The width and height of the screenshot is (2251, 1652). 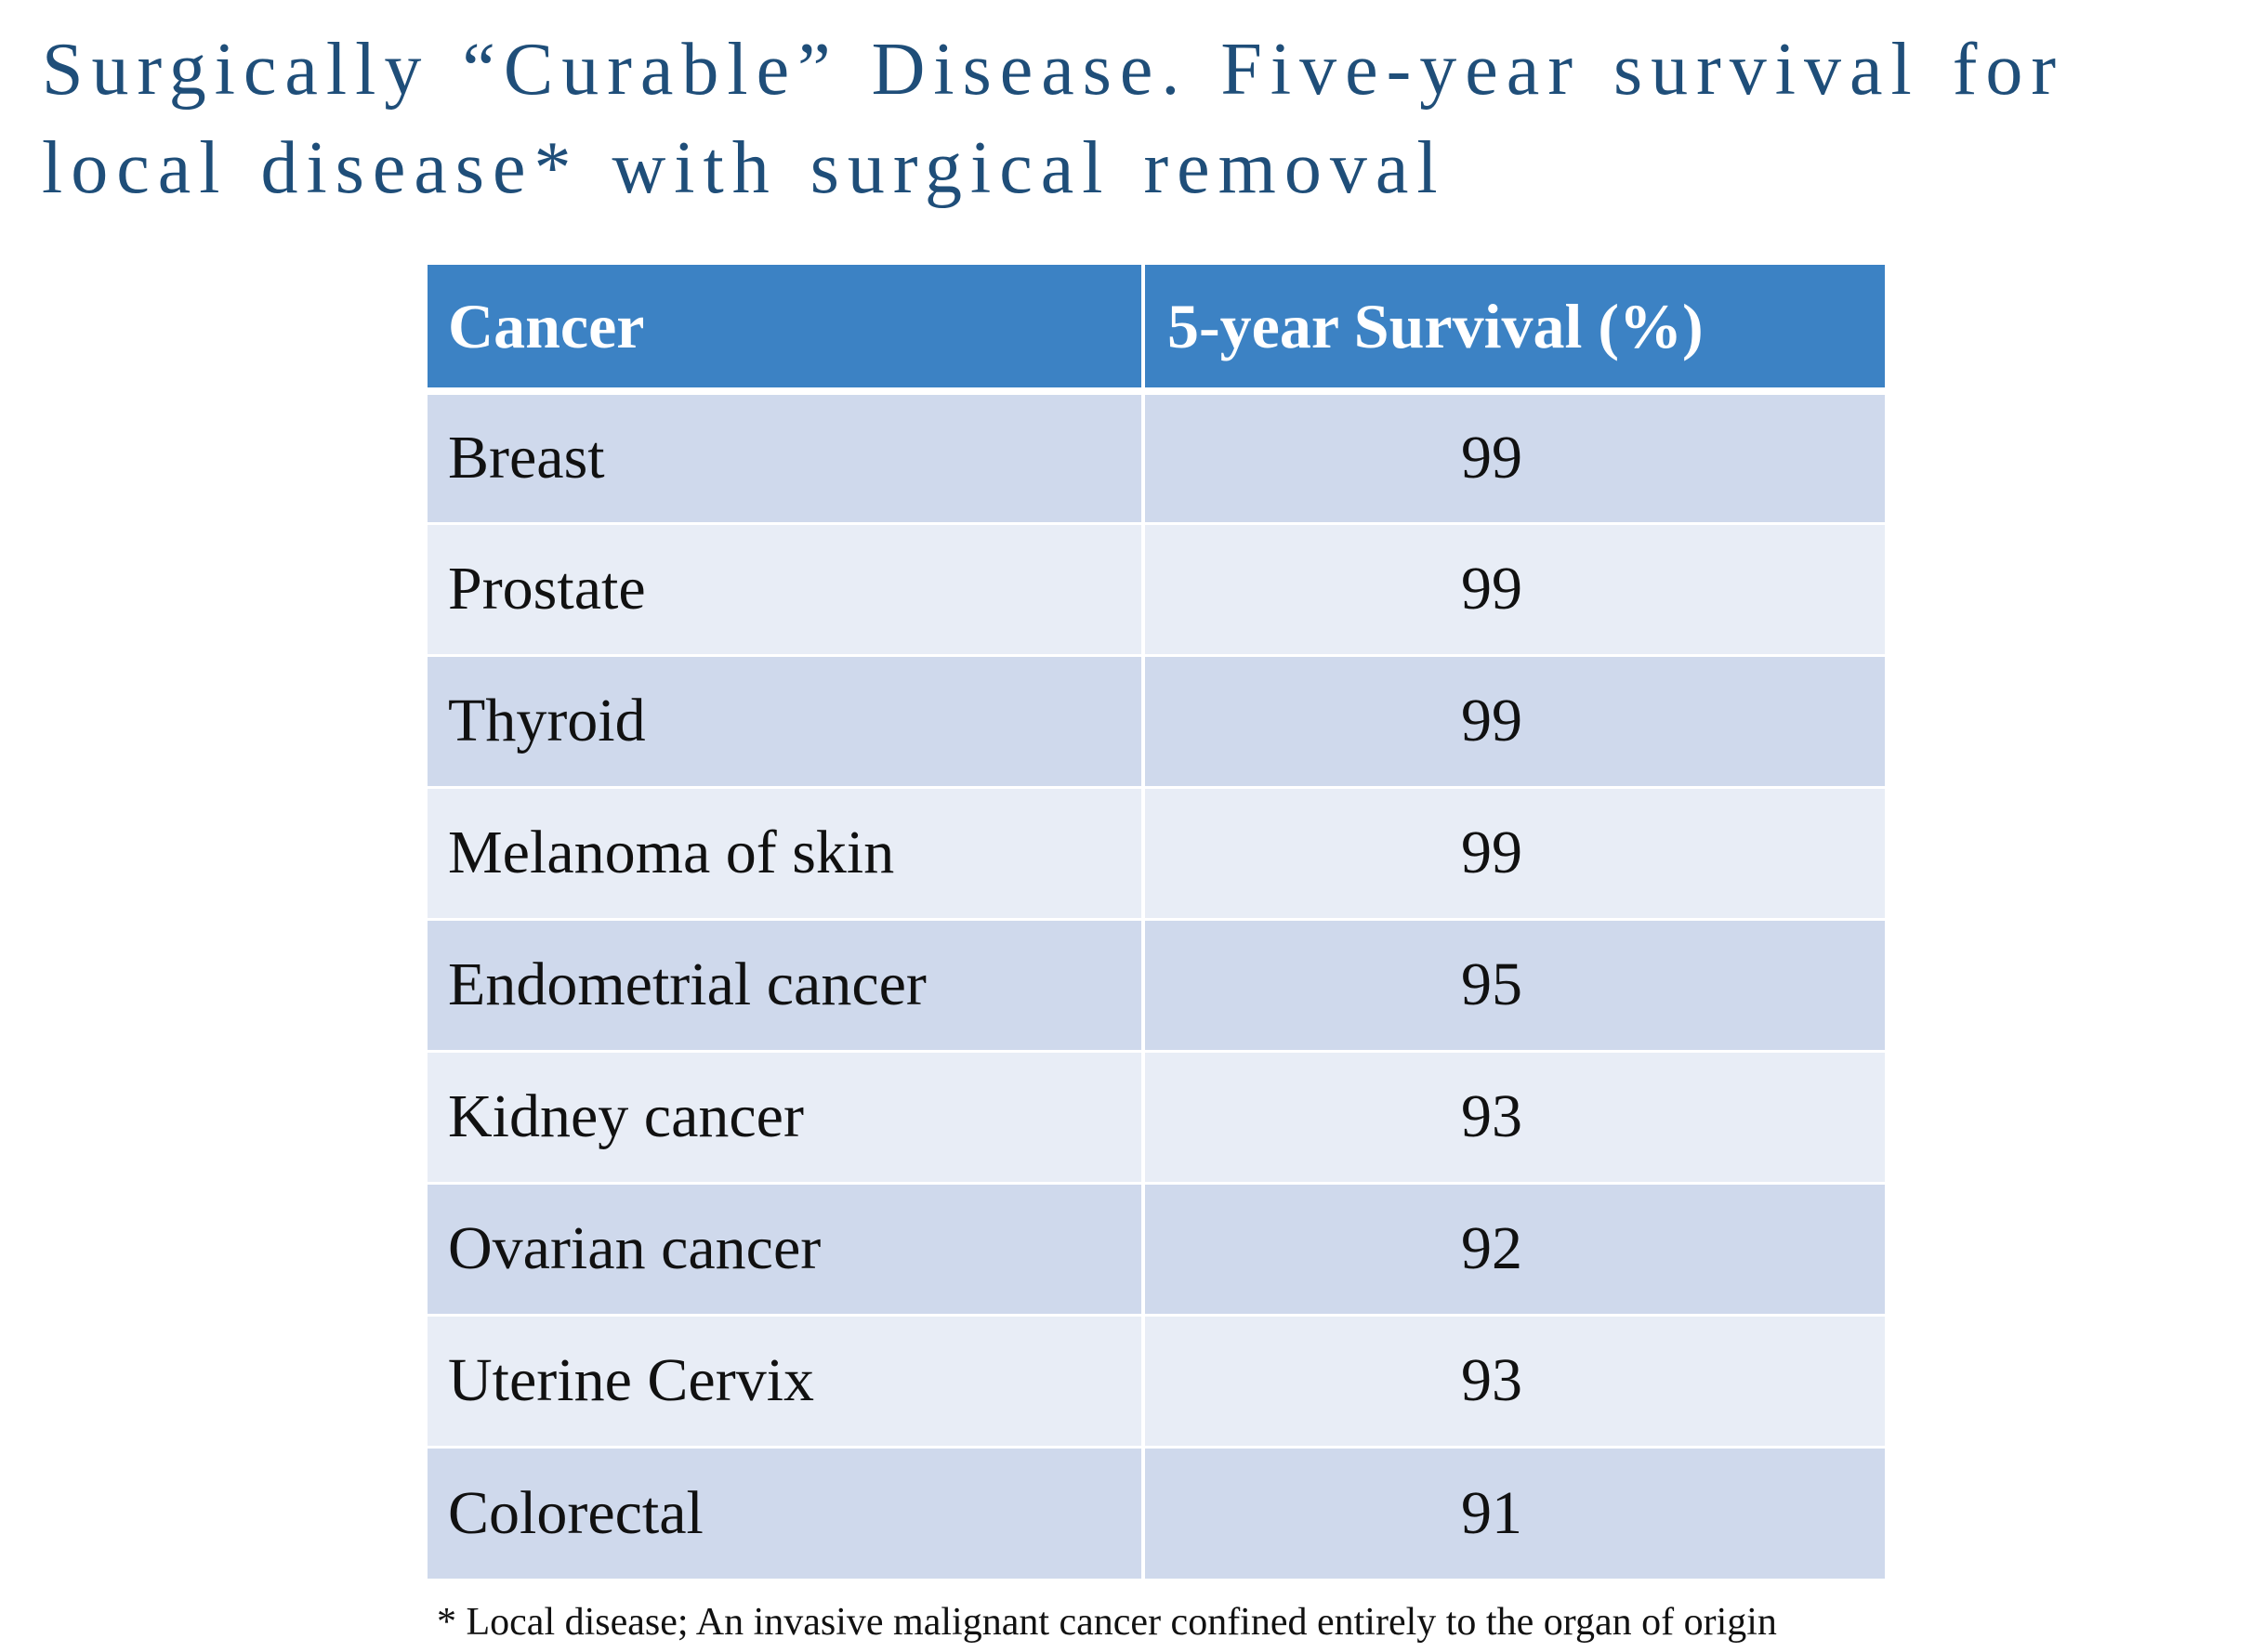 What do you see at coordinates (785, 1512) in the screenshot?
I see `cancer-name-cell: Colorectal` at bounding box center [785, 1512].